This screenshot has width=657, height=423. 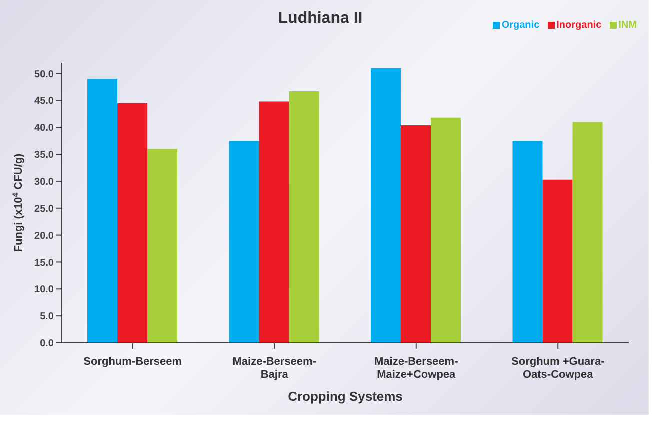 I want to click on x-tick-label: Sorghum +Guara-Oats-Cowpea, so click(x=559, y=368).